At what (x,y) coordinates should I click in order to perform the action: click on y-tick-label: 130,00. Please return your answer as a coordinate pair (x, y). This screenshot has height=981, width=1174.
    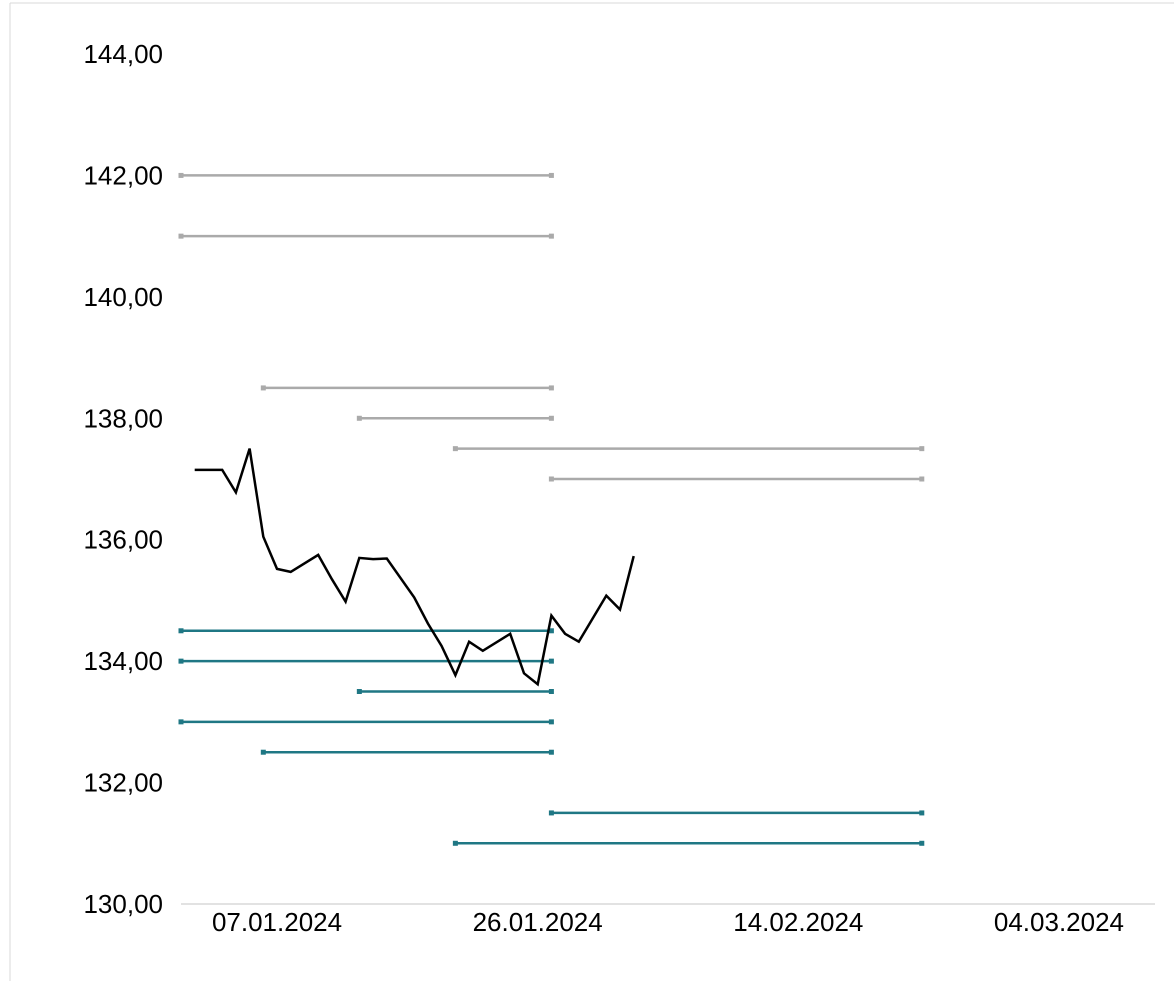
    Looking at the image, I should click on (123, 904).